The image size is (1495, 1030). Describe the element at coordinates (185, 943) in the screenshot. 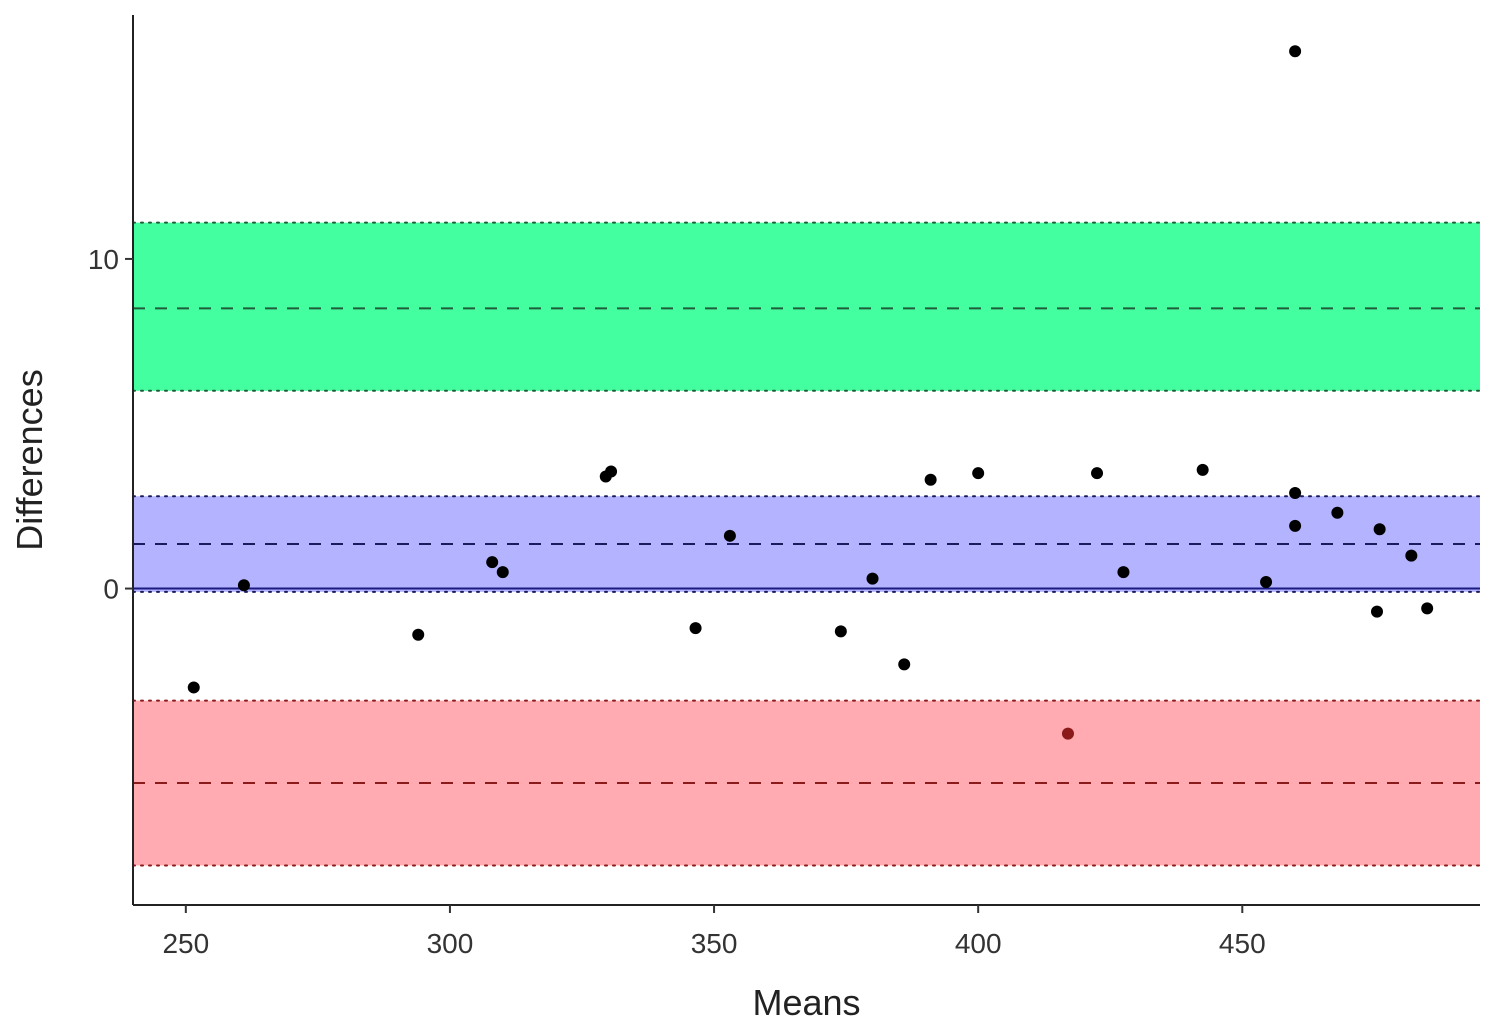

I see `x-tick-label: 250` at that location.